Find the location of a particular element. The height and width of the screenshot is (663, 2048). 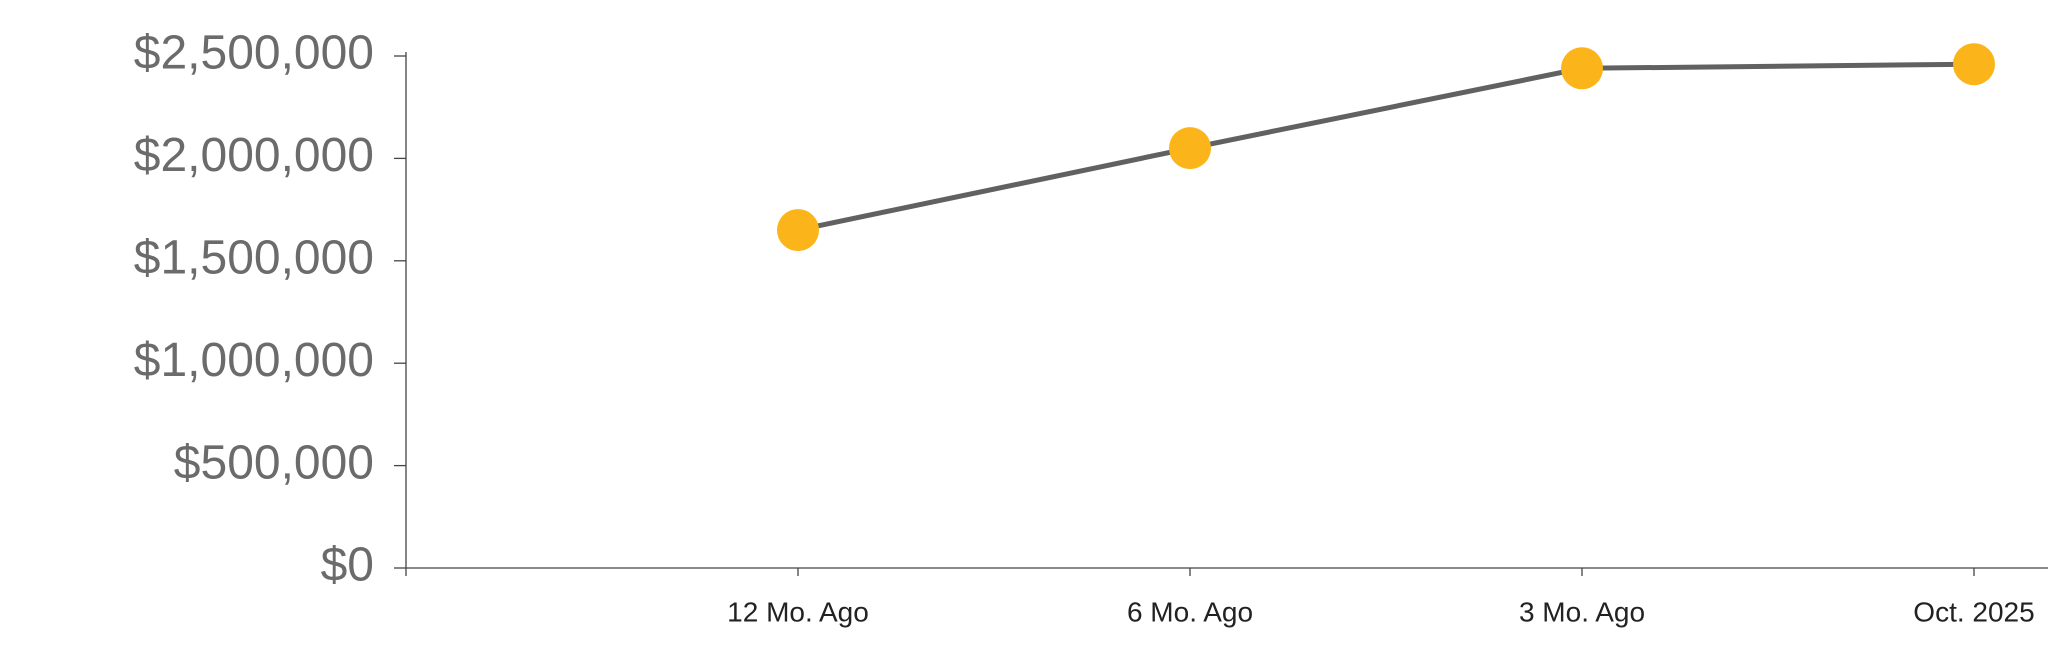

y-tick-label: $0 is located at coordinates (347, 565).